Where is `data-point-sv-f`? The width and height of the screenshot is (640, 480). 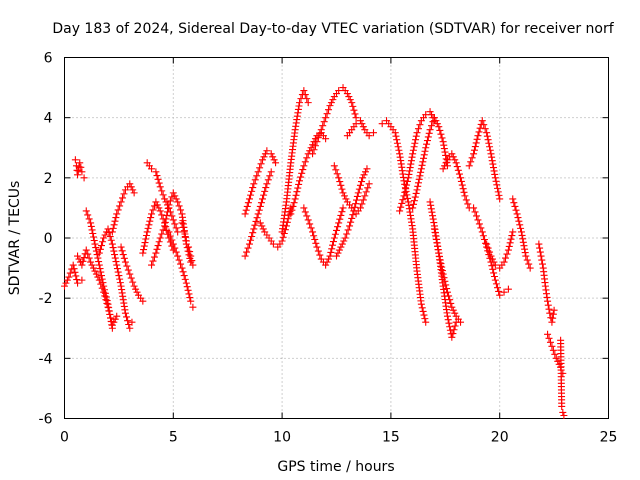
data-point-sv-f is located at coordinates (118, 210).